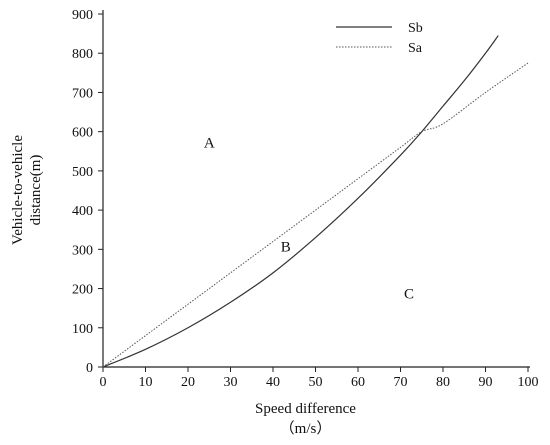  What do you see at coordinates (82, 93) in the screenshot?
I see `y-tick-label: 700` at bounding box center [82, 93].